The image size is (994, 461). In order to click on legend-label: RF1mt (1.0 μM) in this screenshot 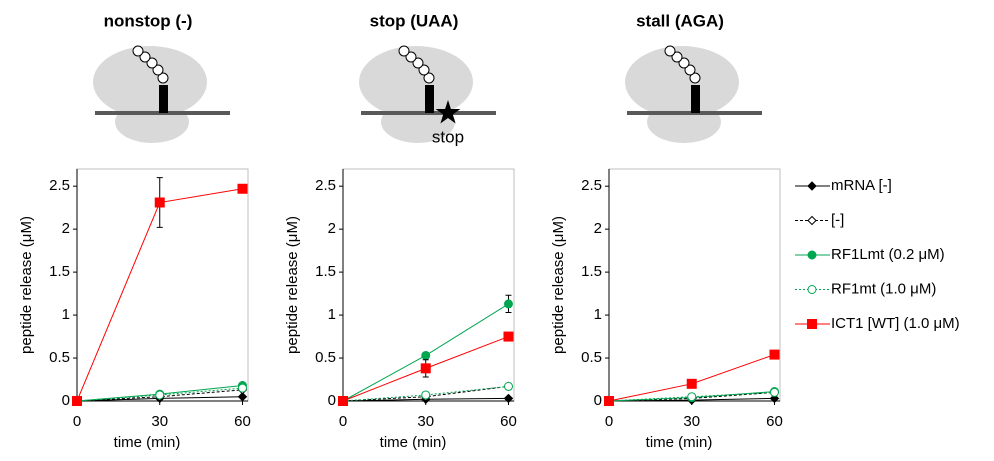, I will do `click(883, 288)`.